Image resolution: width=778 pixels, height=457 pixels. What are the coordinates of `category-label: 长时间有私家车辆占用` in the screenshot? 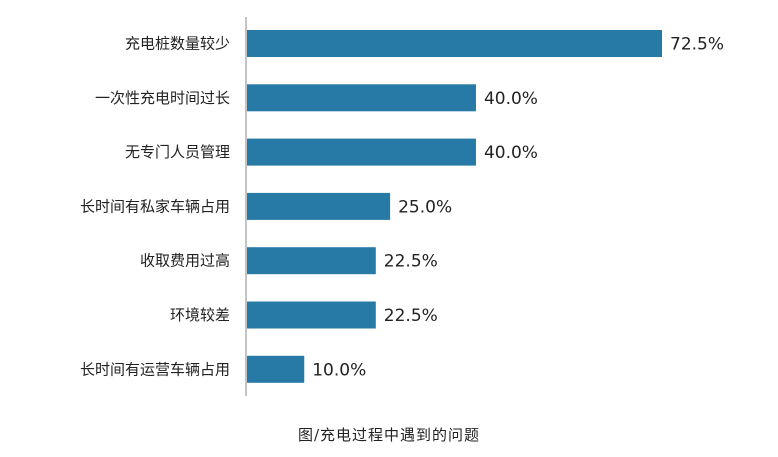 It's located at (155, 206).